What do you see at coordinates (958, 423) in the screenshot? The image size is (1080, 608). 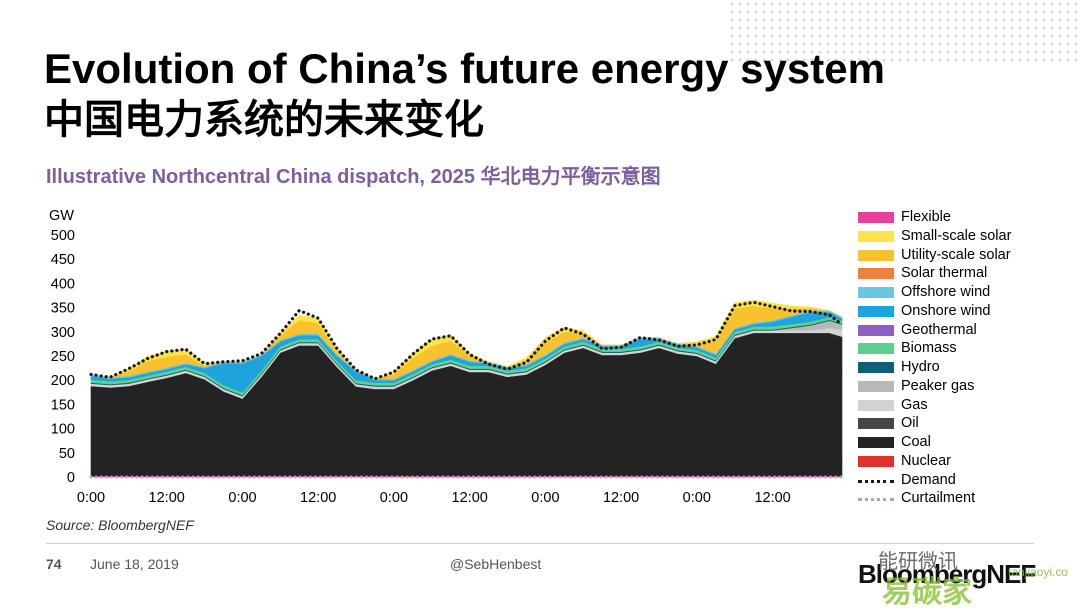 I see `legend-item-oil: Oil` at bounding box center [958, 423].